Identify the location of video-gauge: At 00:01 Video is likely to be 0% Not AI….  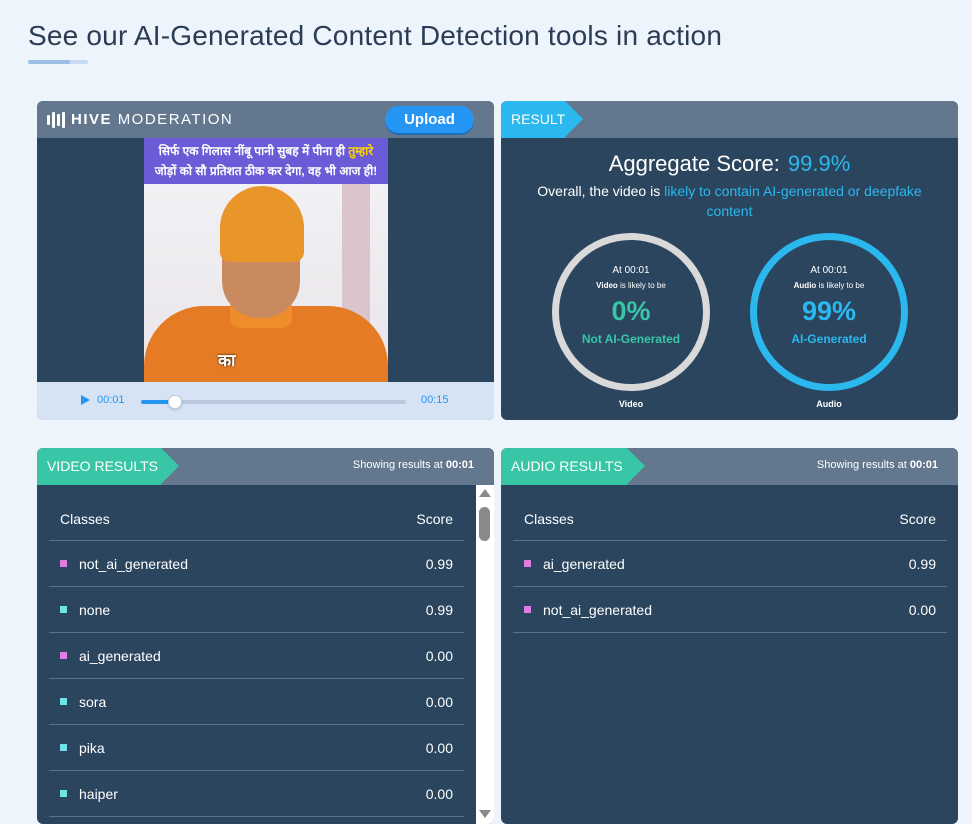
(631, 312).